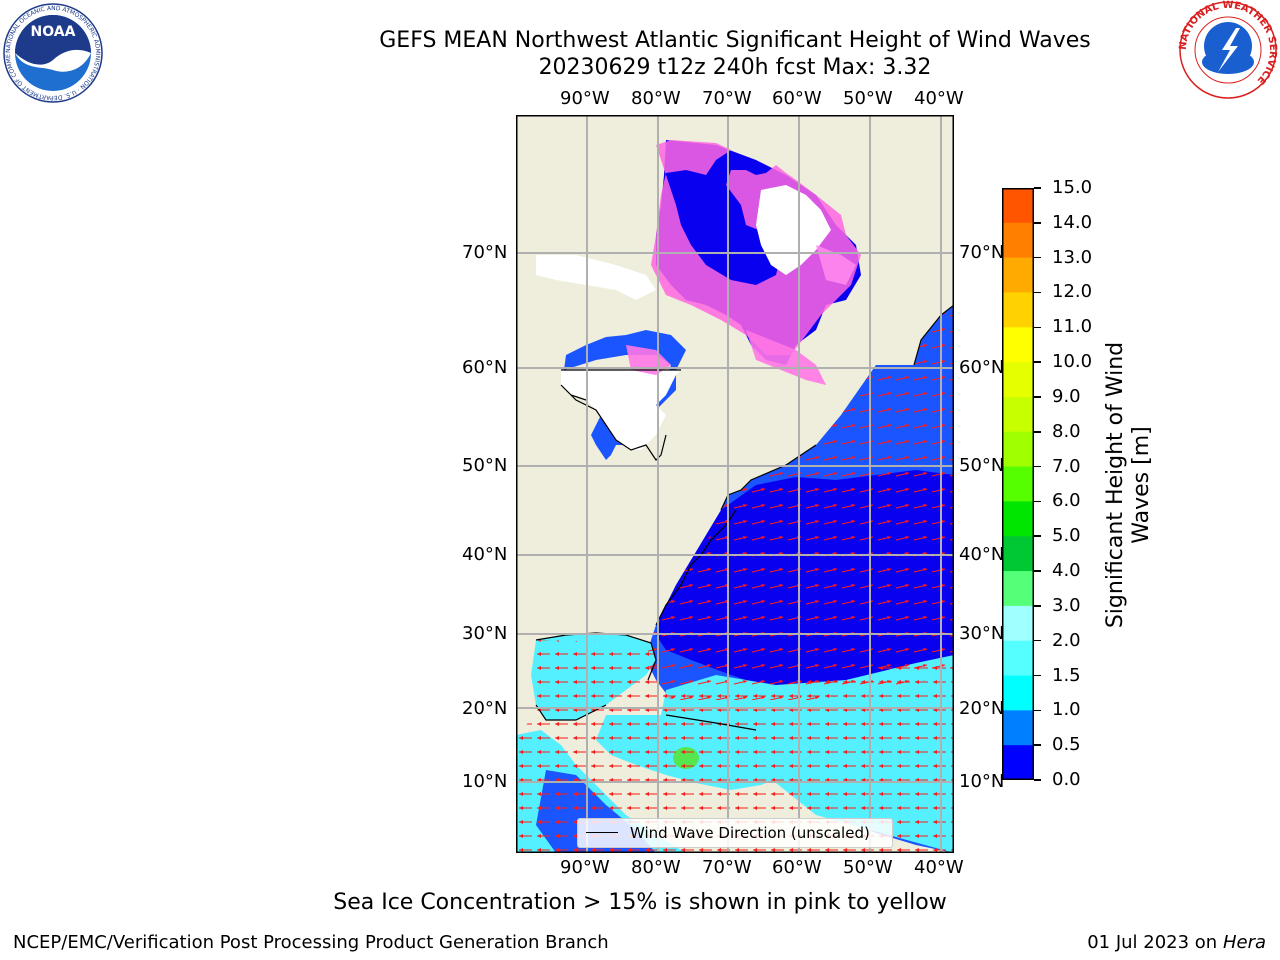 Image resolution: width=1280 pixels, height=960 pixels. Describe the element at coordinates (836, 265) in the screenshot. I see `sea-ice-greenland` at that location.